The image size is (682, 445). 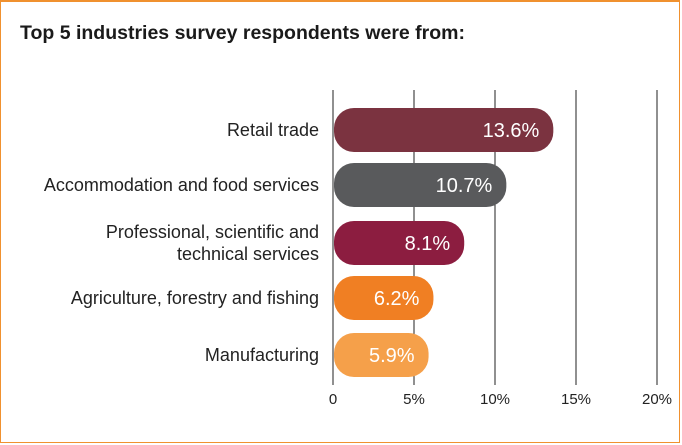 What do you see at coordinates (248, 254) in the screenshot?
I see `category-label: technical services` at bounding box center [248, 254].